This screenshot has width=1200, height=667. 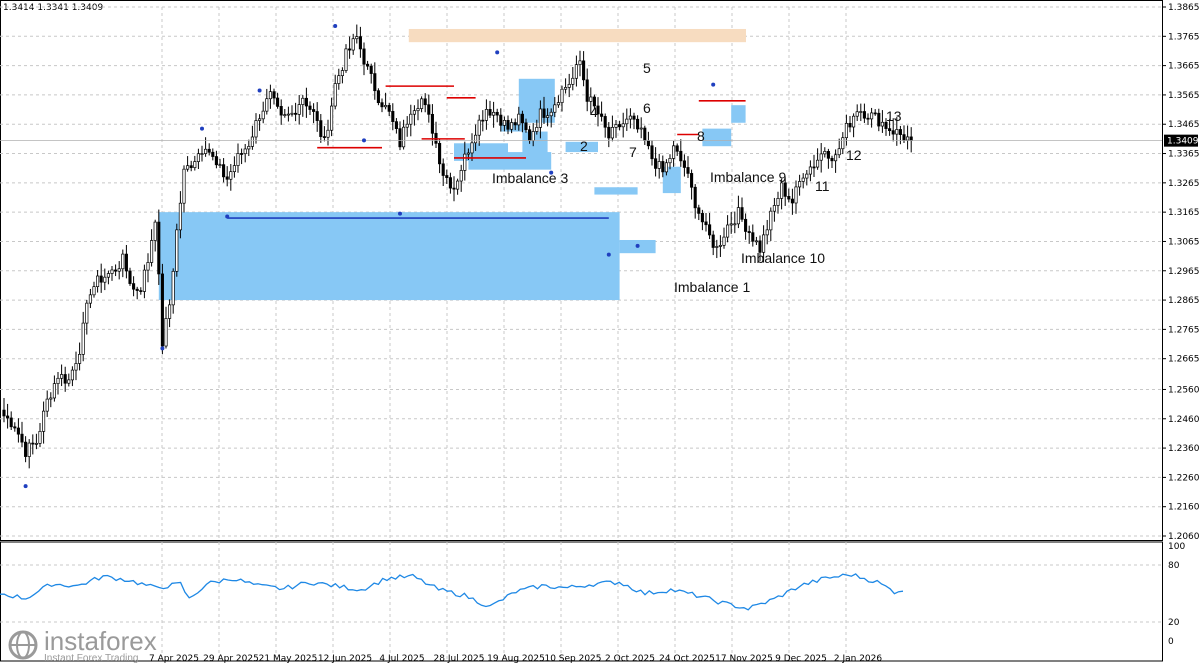 I want to click on price-tick-label: 1.2160, so click(x=1184, y=508).